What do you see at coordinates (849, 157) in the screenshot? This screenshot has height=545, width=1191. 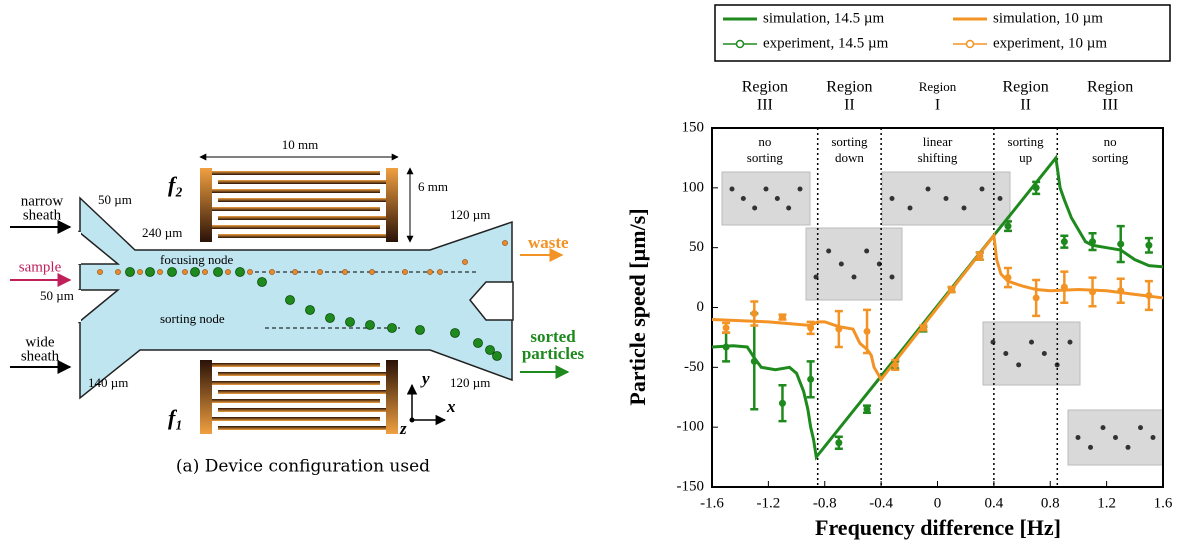 I see `region-note: down` at bounding box center [849, 157].